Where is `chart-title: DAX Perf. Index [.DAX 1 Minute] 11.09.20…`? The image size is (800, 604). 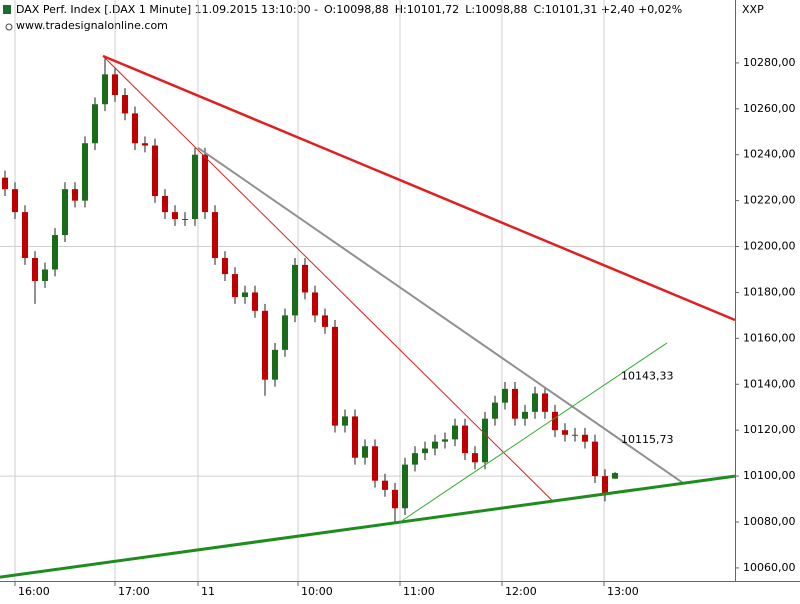
chart-title: DAX Perf. Index [.DAX 1 Minute] 11.09.20… is located at coordinates (167, 9).